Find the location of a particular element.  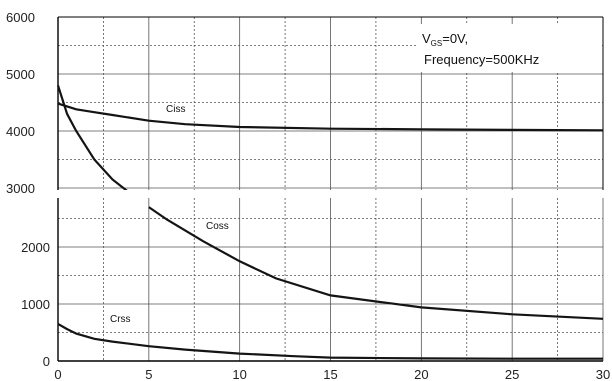

y-tick-label: 3000 is located at coordinates (20, 188).